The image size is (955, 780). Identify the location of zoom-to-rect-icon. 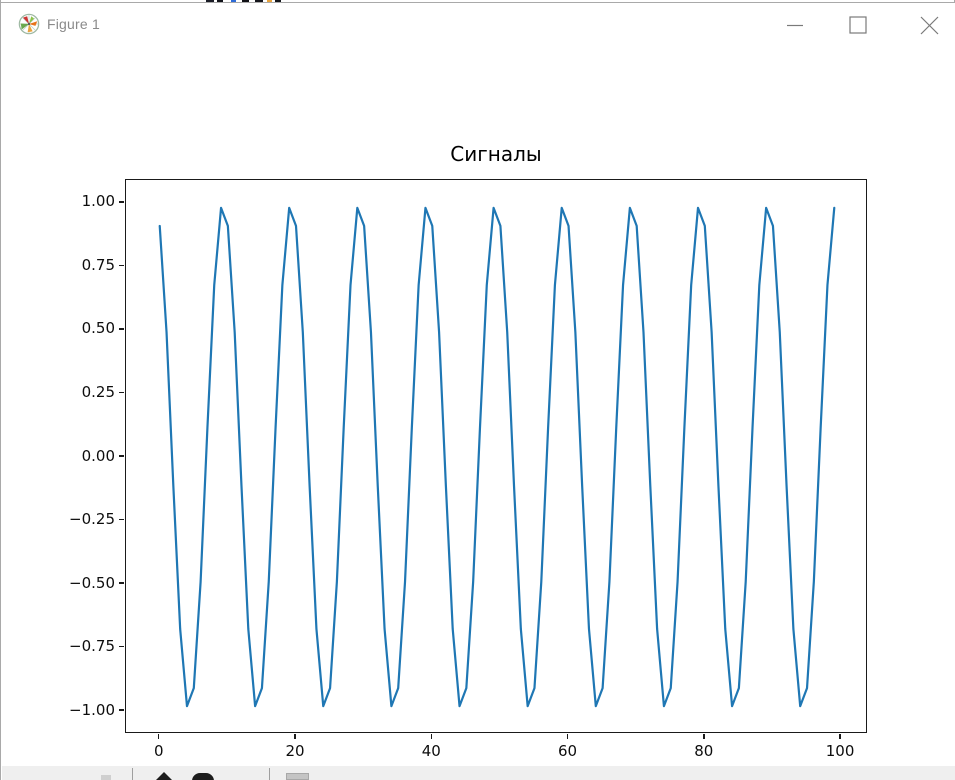
(203, 776).